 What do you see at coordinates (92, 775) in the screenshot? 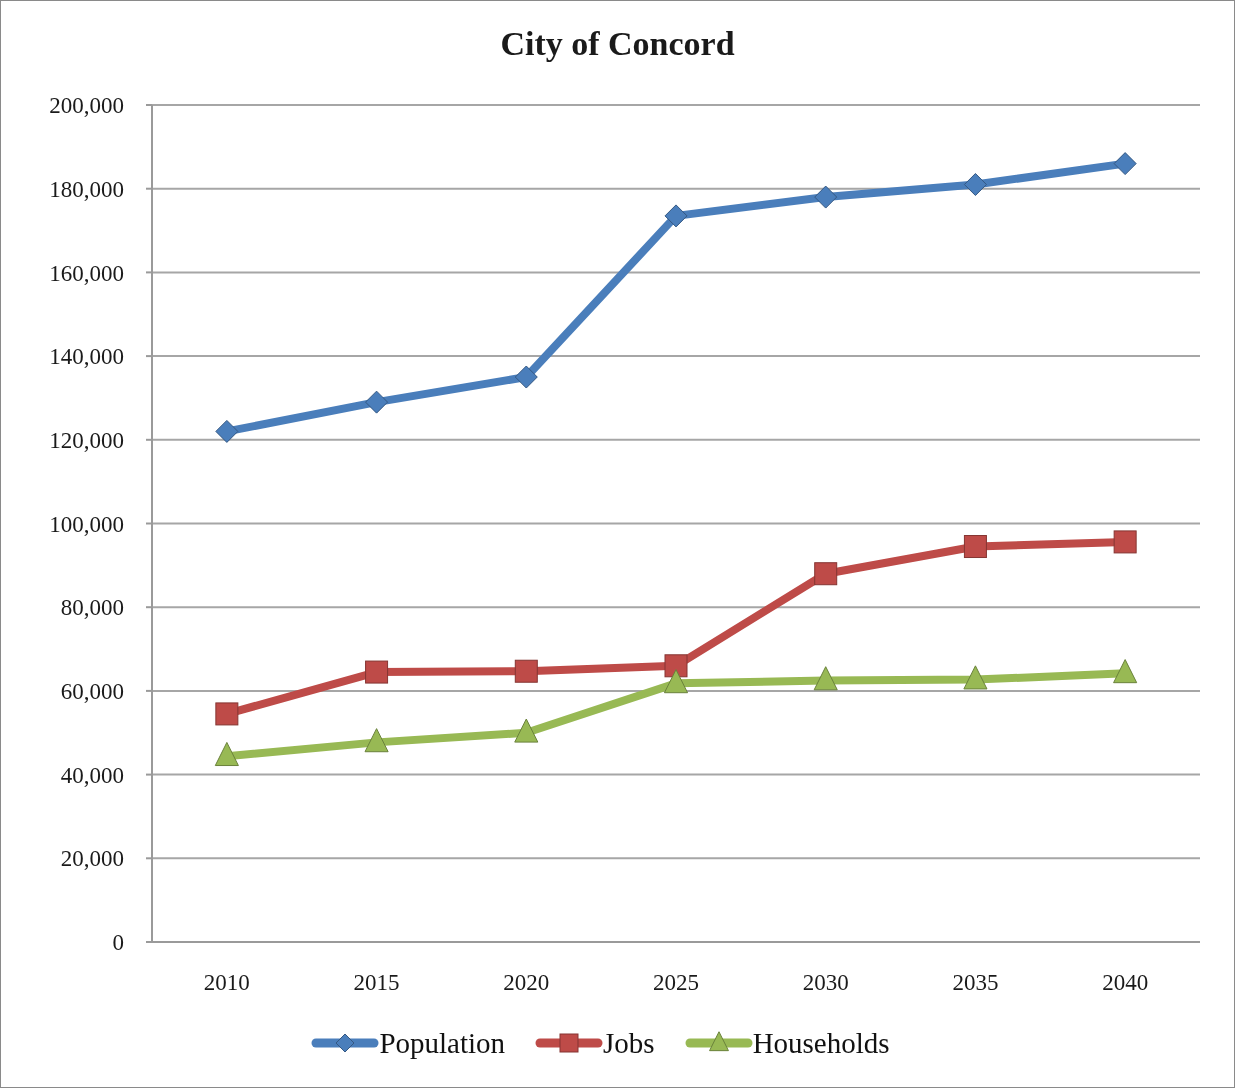
I see `y-tick-label: 40,000` at bounding box center [92, 775].